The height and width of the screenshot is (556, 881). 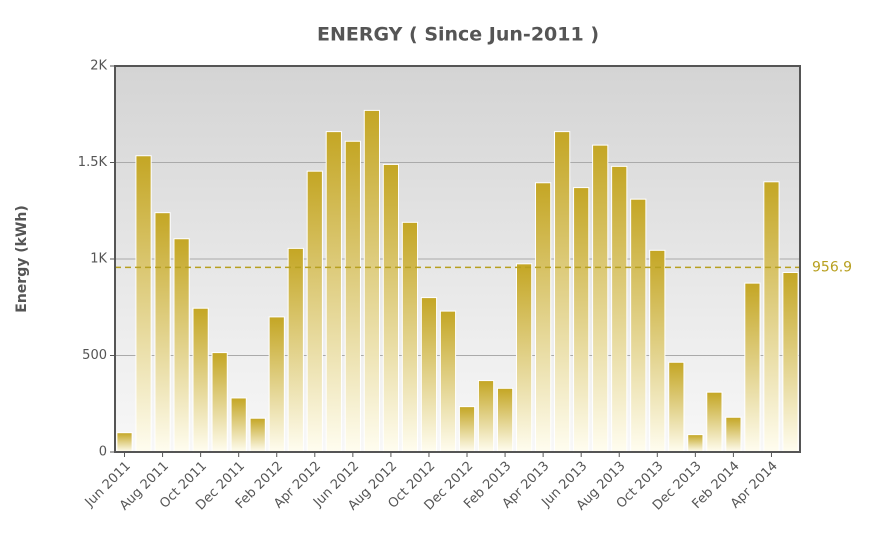 What do you see at coordinates (94, 355) in the screenshot?
I see `y-tick-label: 500` at bounding box center [94, 355].